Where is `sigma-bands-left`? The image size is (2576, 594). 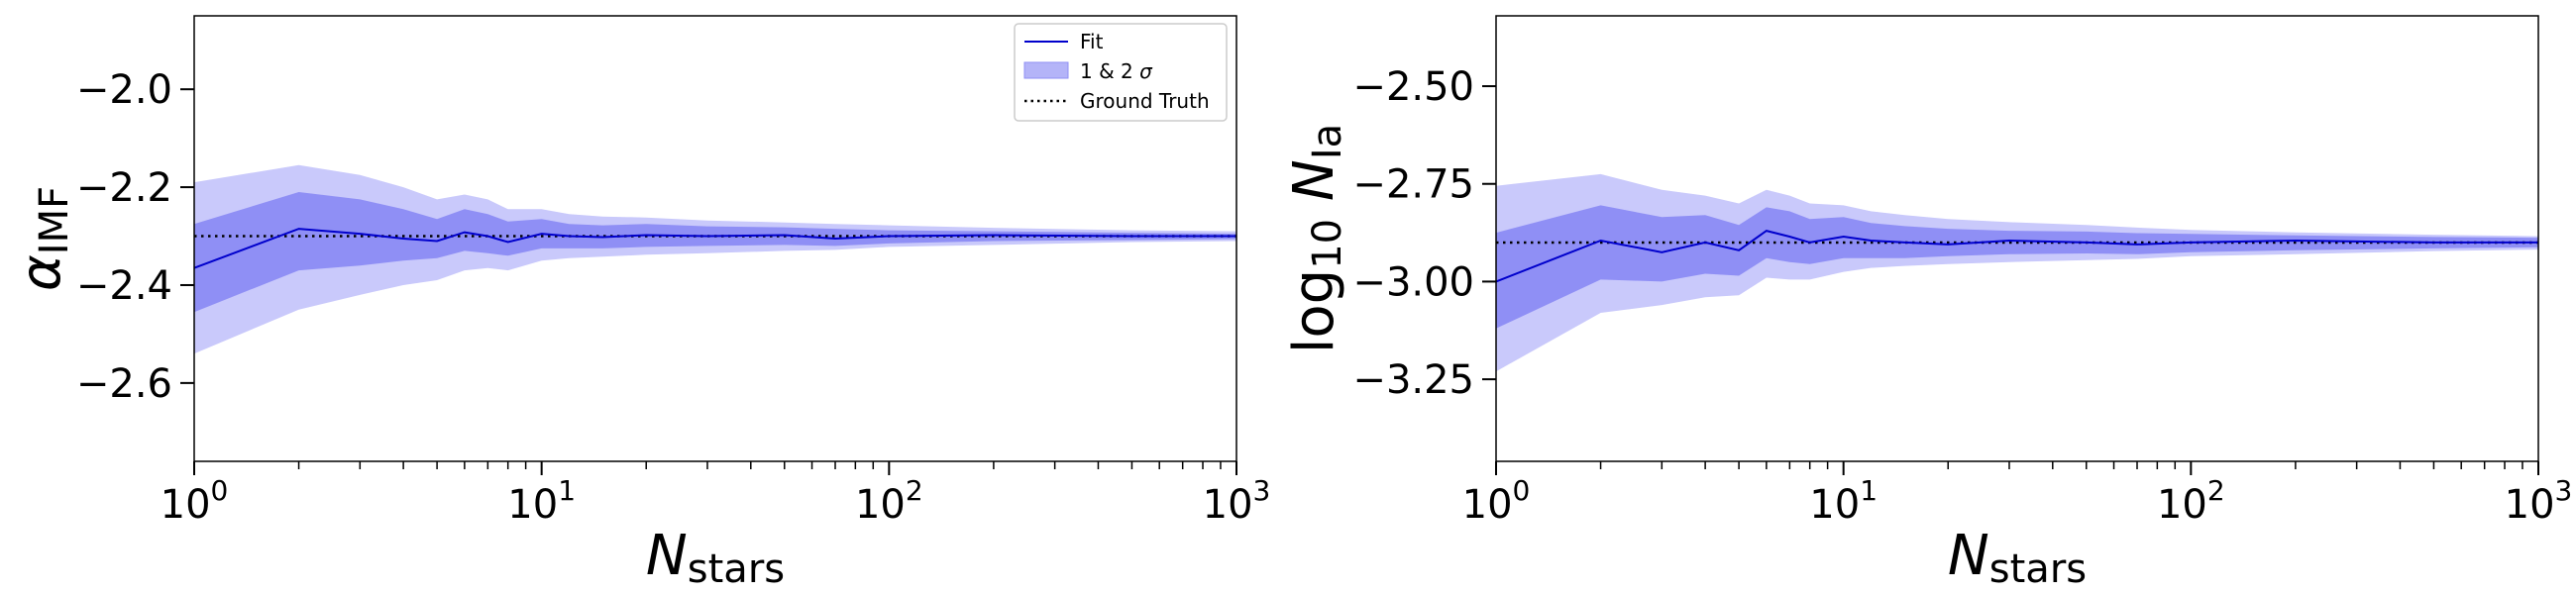 sigma-bands-left is located at coordinates (715, 259).